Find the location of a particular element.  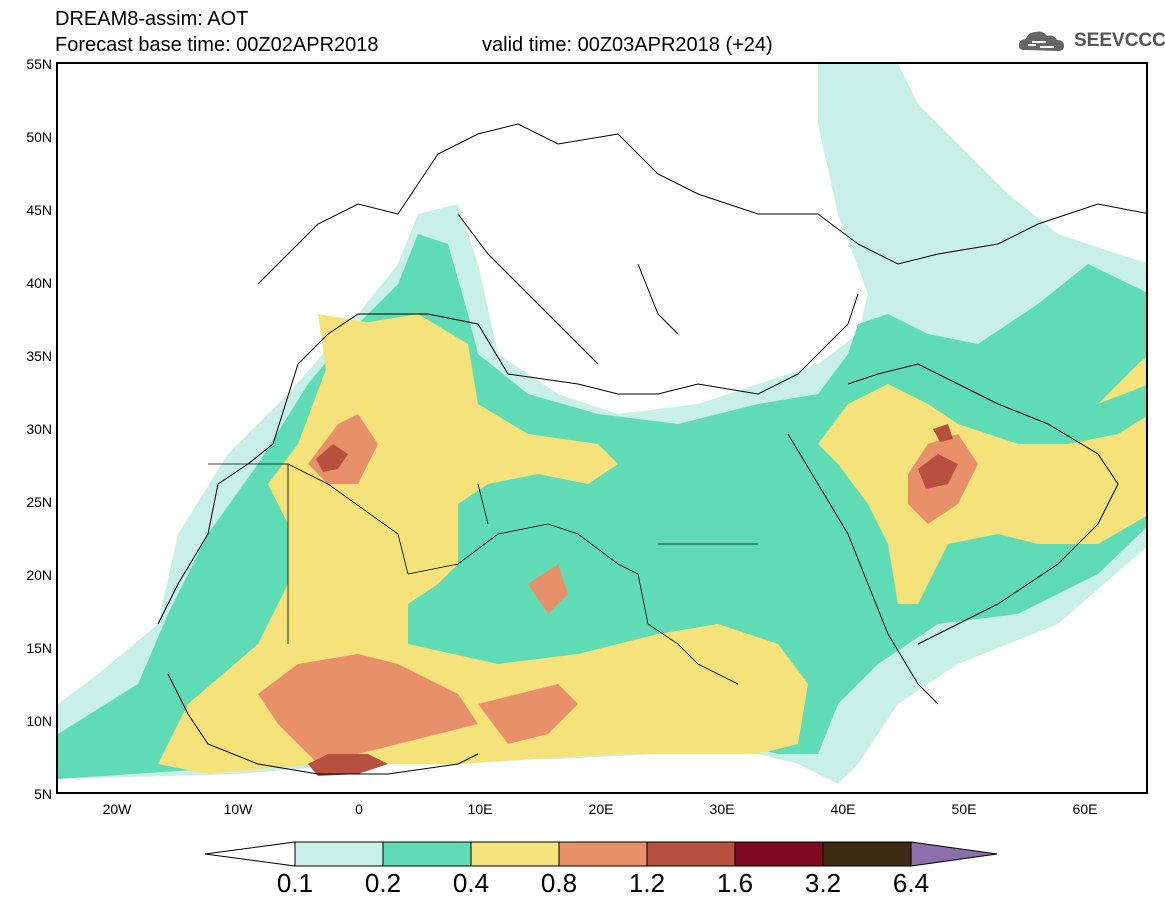

colorbar-label: 6.4 is located at coordinates (911, 883).